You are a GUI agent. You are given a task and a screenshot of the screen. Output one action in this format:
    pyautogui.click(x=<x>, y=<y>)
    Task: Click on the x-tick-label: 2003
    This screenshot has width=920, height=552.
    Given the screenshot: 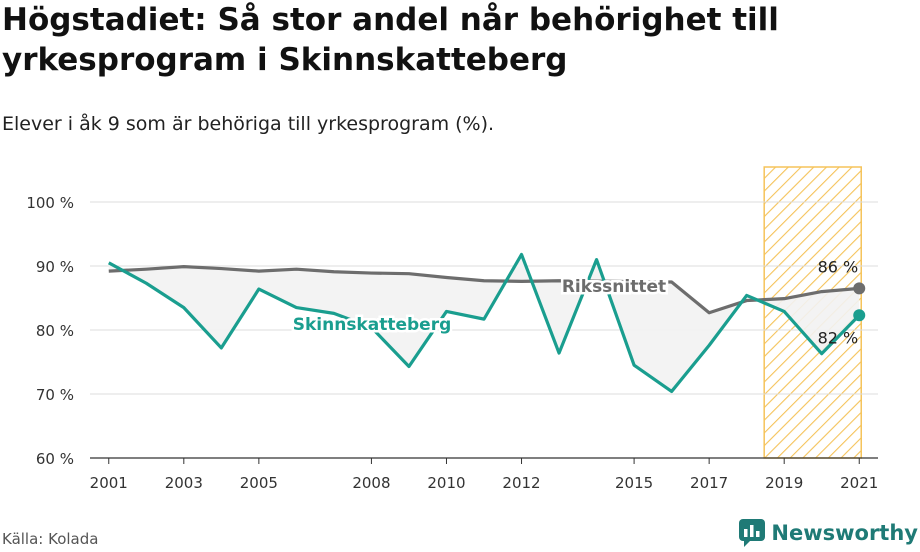 What is the action you would take?
    pyautogui.click(x=184, y=483)
    